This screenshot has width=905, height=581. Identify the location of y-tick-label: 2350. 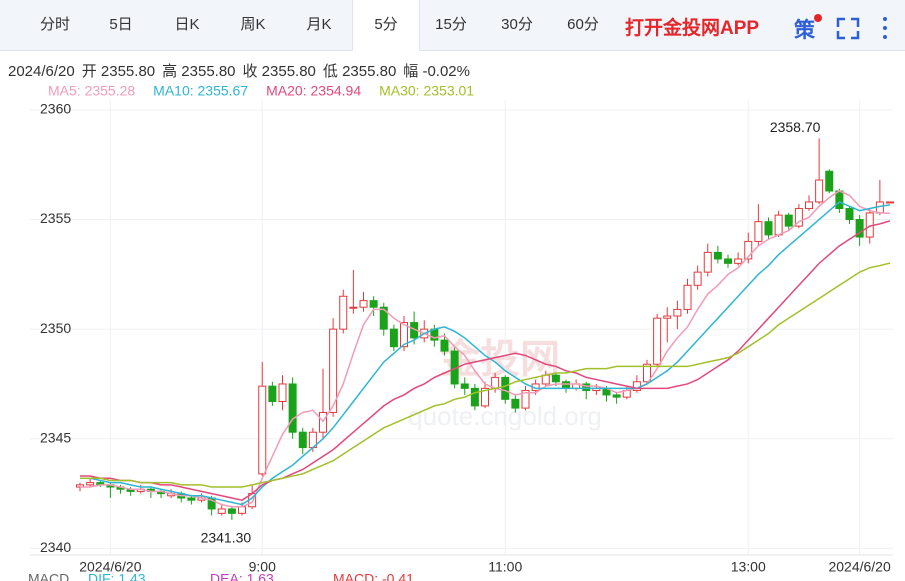
(55, 328).